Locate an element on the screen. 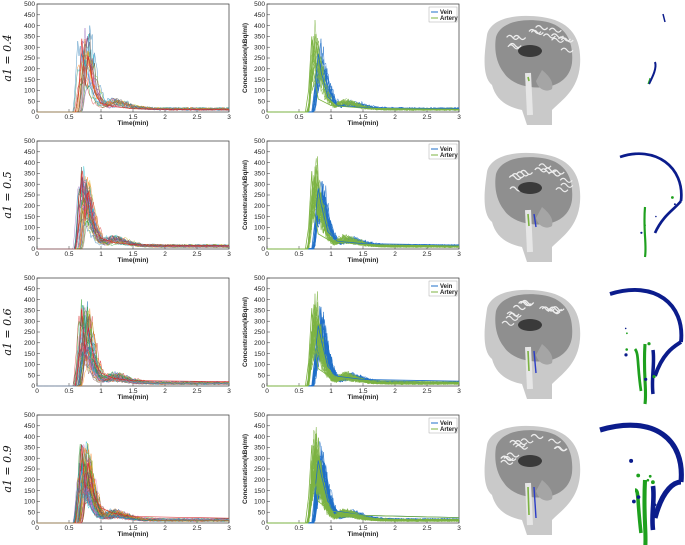 This screenshot has width=685, height=545. y-tick-label: 350 is located at coordinates (259, 174).